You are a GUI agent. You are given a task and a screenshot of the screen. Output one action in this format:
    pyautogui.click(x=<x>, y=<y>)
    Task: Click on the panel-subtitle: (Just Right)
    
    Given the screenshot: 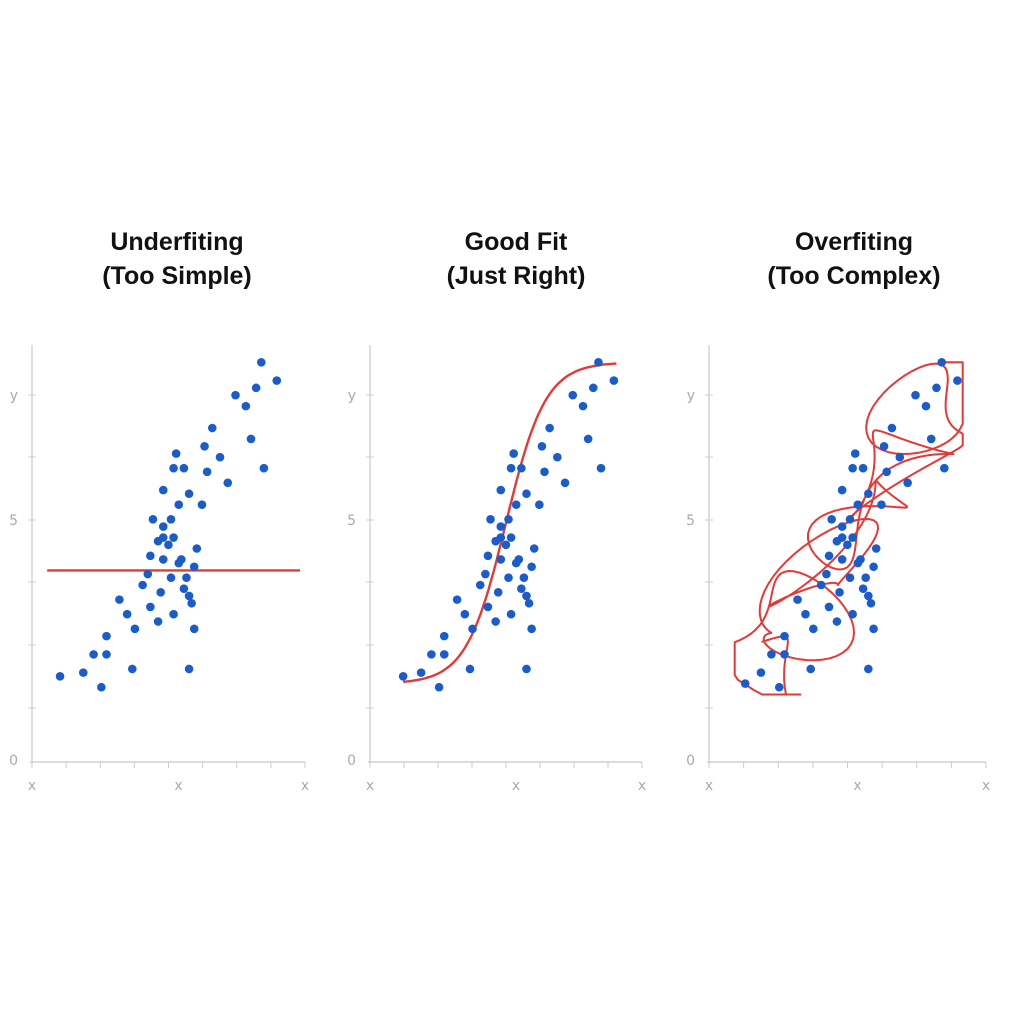 What is the action you would take?
    pyautogui.click(x=516, y=276)
    